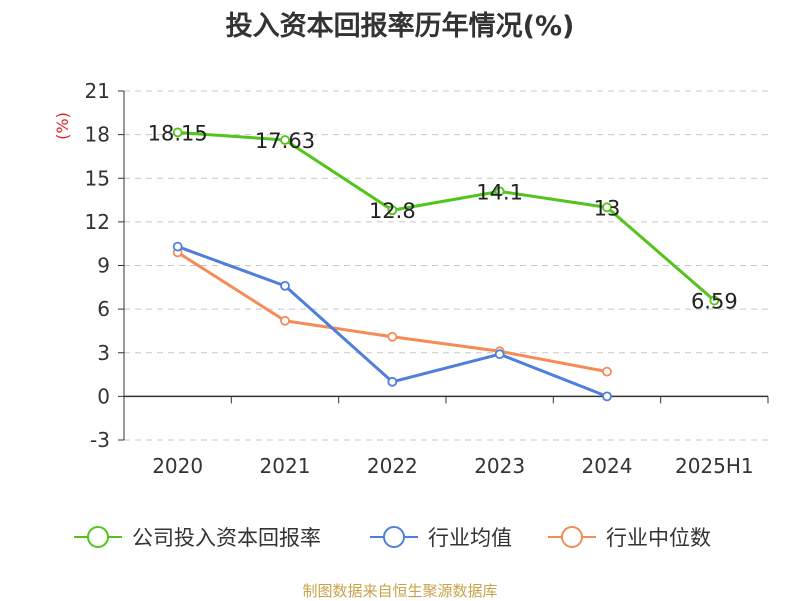 The width and height of the screenshot is (800, 601). What do you see at coordinates (97, 91) in the screenshot?
I see `y-tick-label: 21` at bounding box center [97, 91].